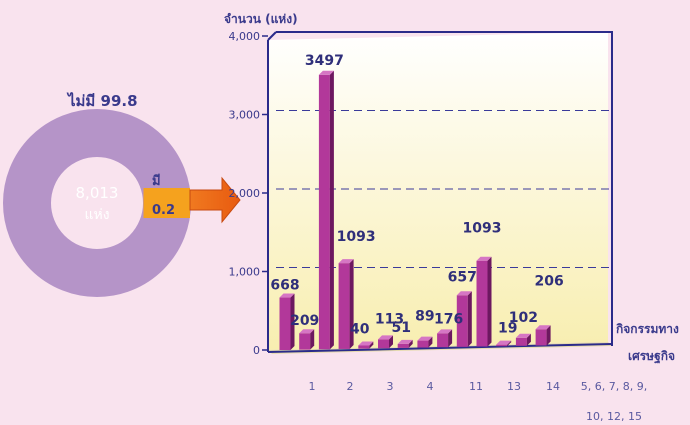 The height and width of the screenshot is (425, 690). What do you see at coordinates (312, 386) in the screenshot?
I see `x-category-label: 1` at bounding box center [312, 386].